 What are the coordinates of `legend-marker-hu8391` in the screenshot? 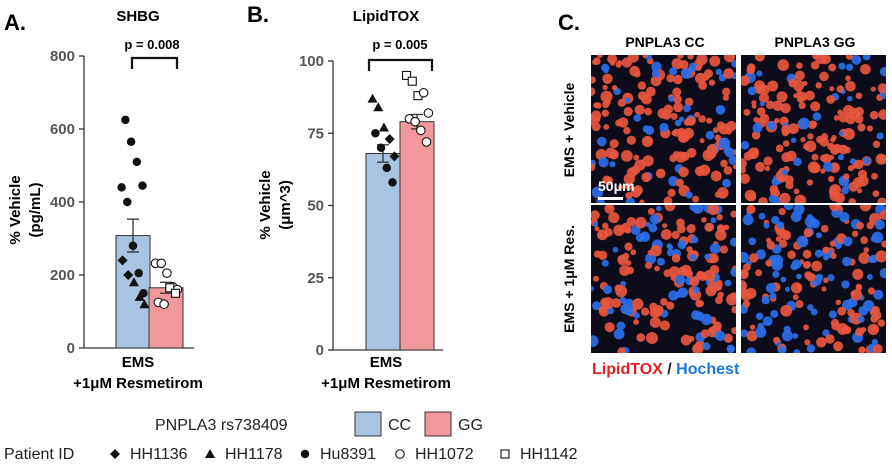 It's located at (305, 454).